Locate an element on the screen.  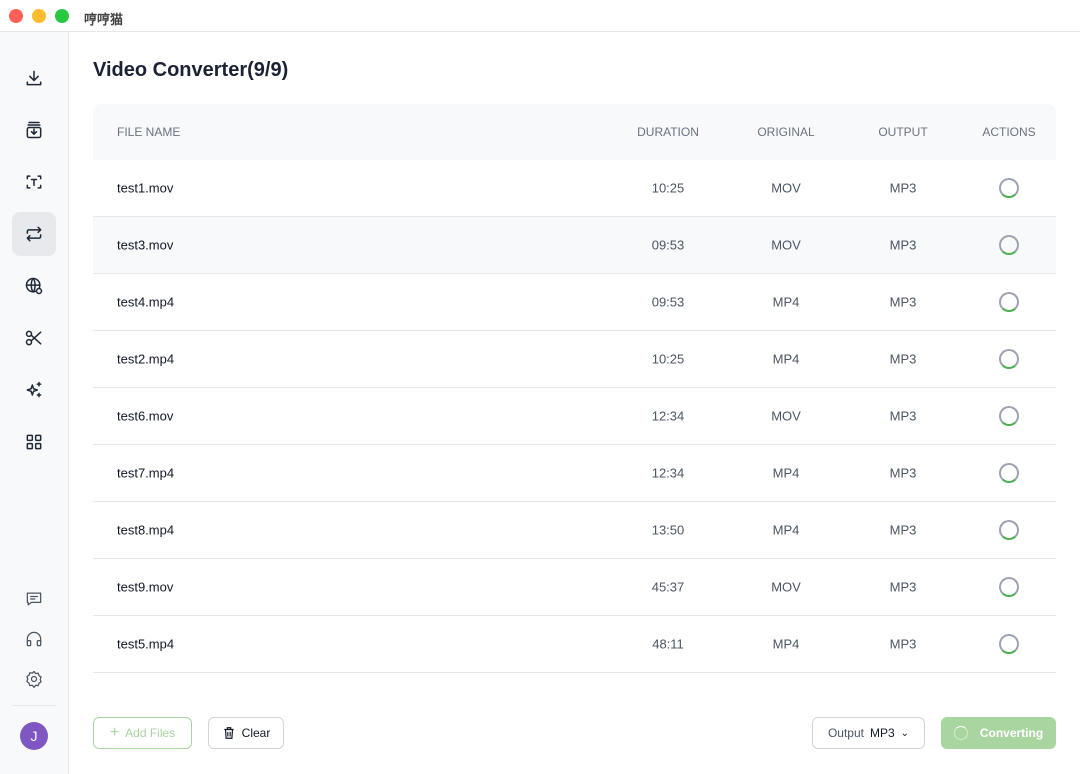
grid-icon is located at coordinates (34, 442).